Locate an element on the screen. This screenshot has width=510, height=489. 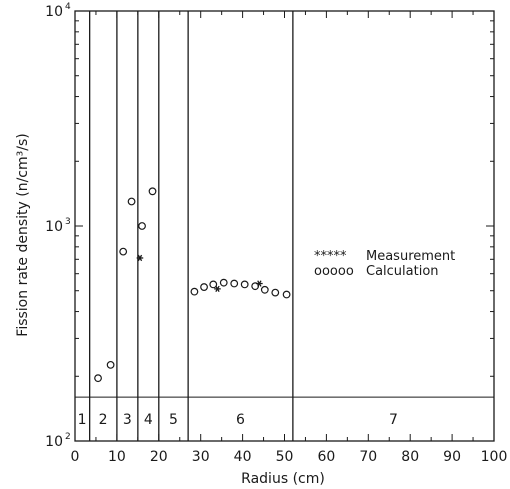
y-tick-exponent: 4 is located at coordinates (68, 7).